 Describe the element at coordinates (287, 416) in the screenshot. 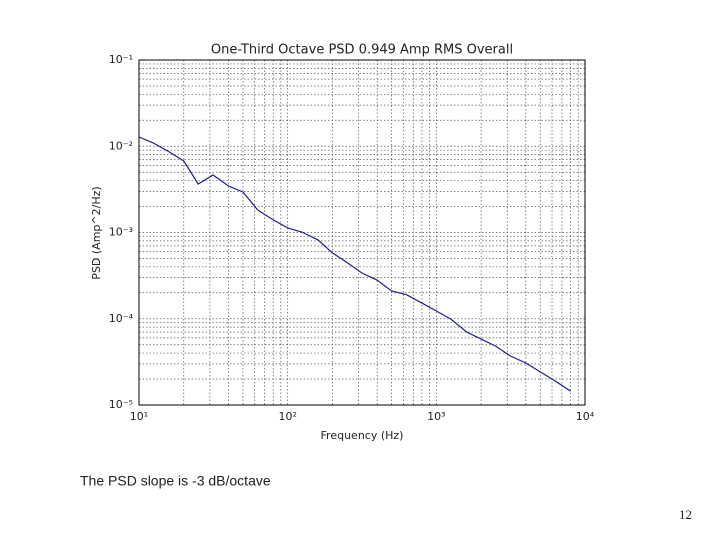

I see `x-tick-label: 10²` at that location.